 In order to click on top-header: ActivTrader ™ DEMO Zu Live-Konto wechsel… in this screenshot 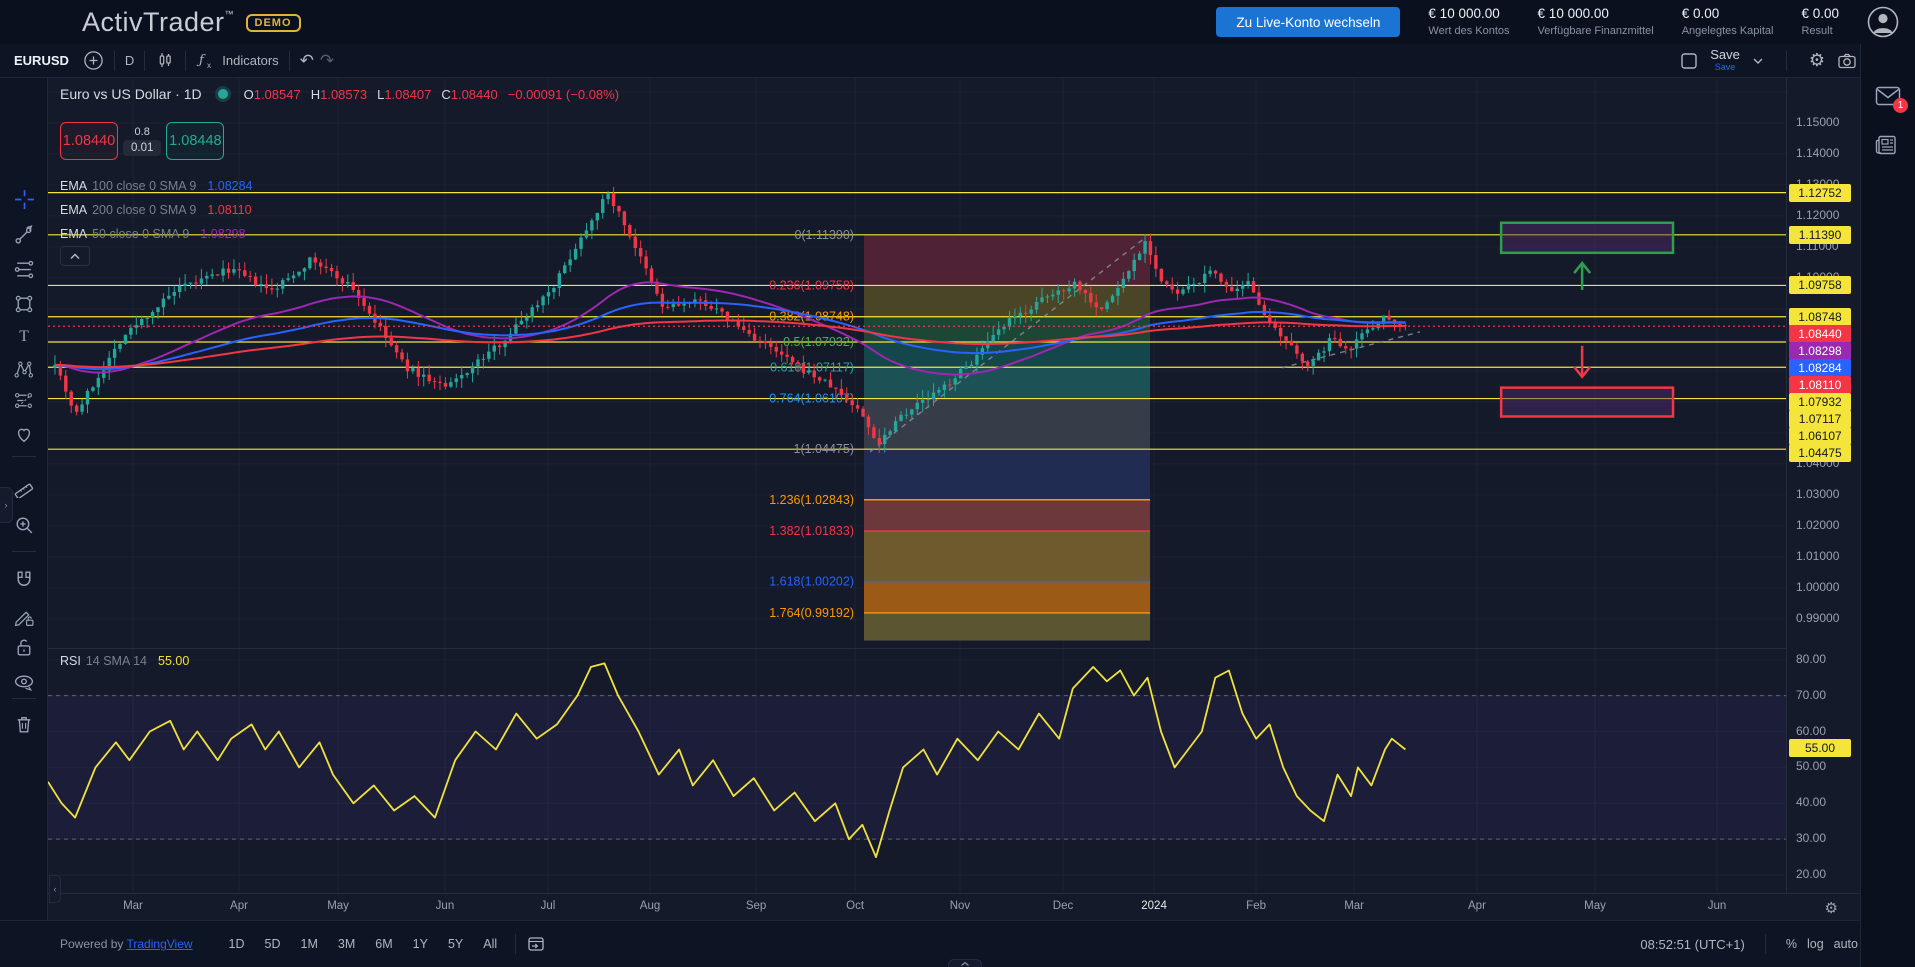, I will do `click(957, 22)`.